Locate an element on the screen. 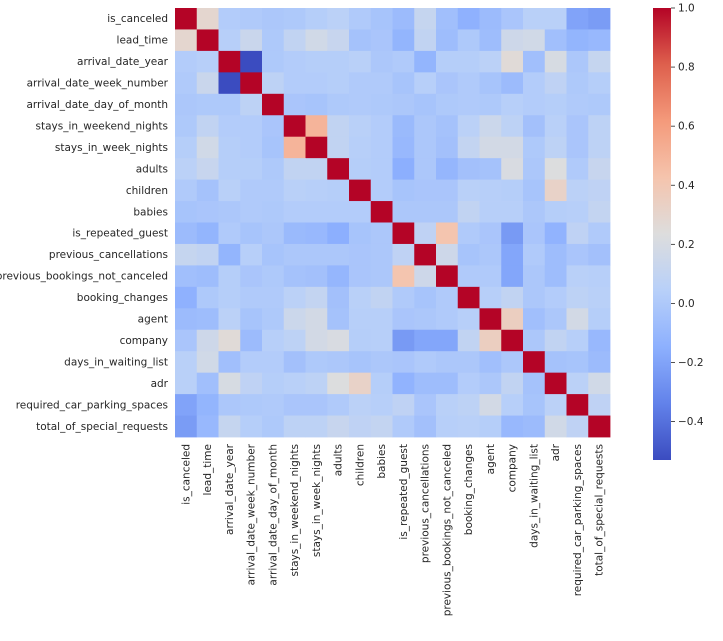 This screenshot has height=641, width=723. colorbar-ticks: 1.0 0.8 0.6 0.4 0.2 0.0 −0.2 −0.4 is located at coordinates (687, 215).